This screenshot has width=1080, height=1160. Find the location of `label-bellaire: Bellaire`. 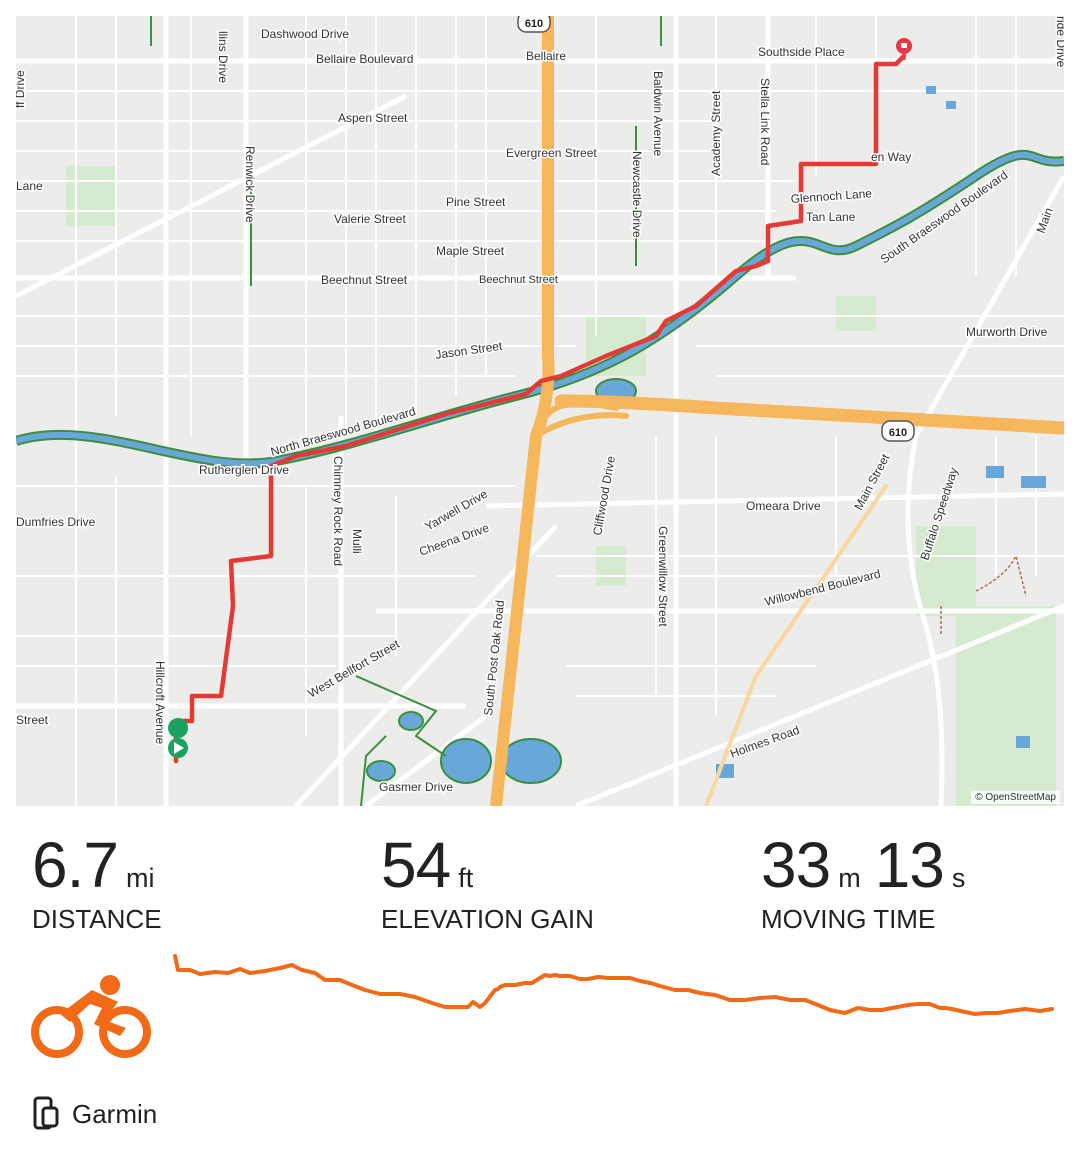

label-bellaire: Bellaire is located at coordinates (546, 56).